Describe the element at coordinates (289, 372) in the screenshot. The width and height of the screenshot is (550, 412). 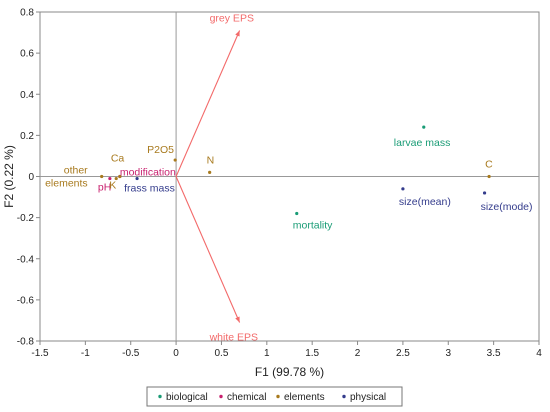
I see `x-axis-title: F1 (99.78 %)` at that location.